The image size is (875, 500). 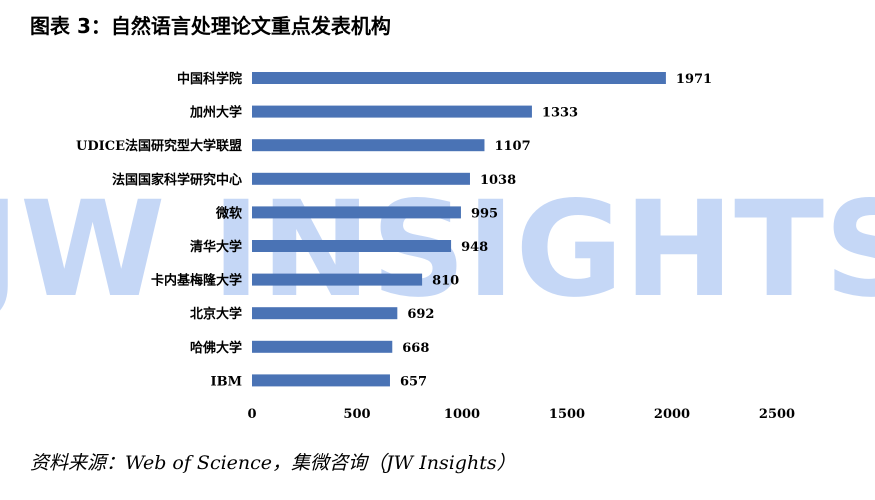 I want to click on category-label: UDICE法国研究型大学联盟, so click(x=159, y=146).